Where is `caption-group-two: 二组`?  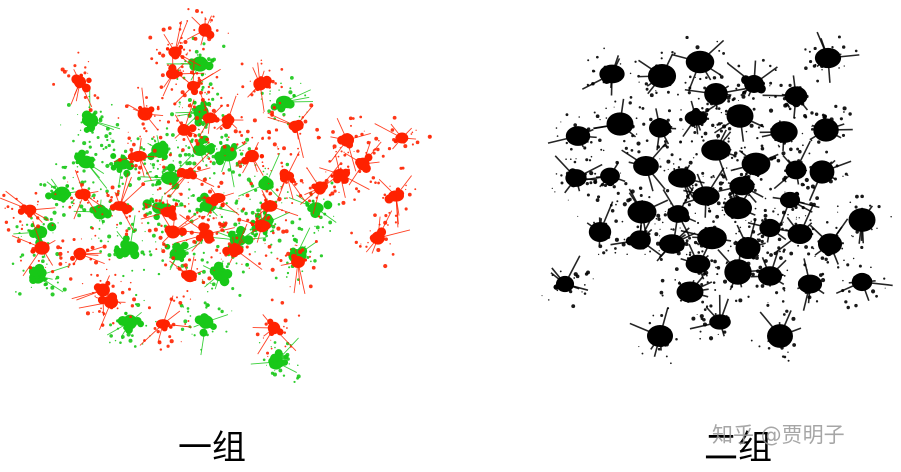 caption-group-two: 二组 is located at coordinates (738, 448).